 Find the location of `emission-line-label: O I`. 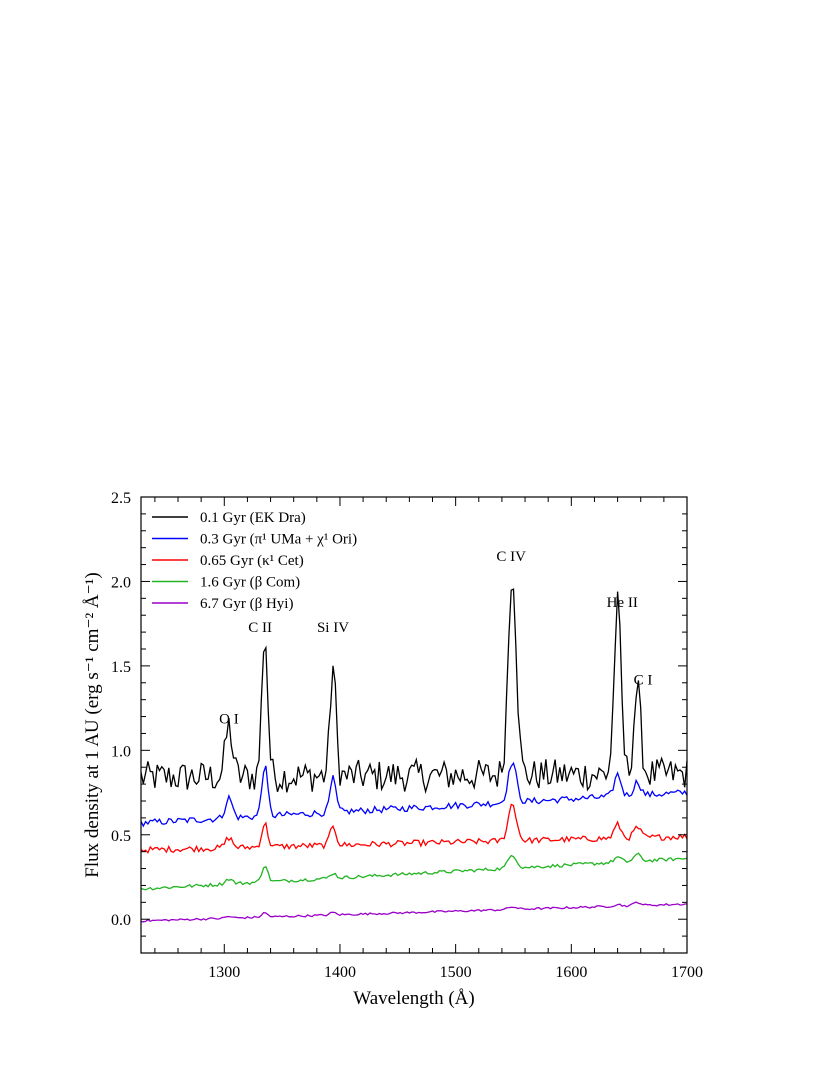

emission-line-label: O I is located at coordinates (229, 719).